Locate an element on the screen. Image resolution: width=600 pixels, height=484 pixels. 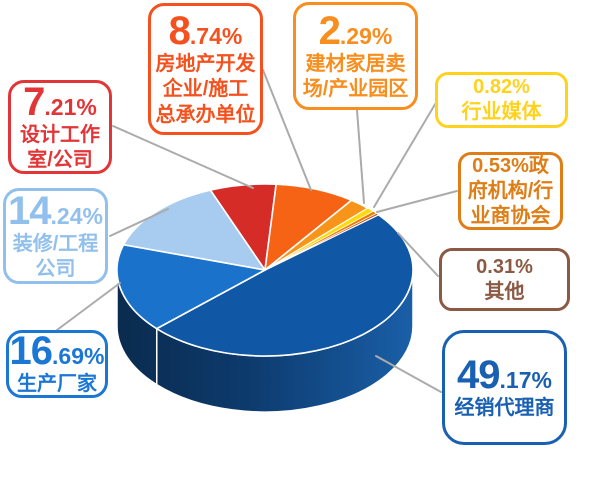
callout-manufacturer: 16.69% 生产厂家 is located at coordinates (57, 364).